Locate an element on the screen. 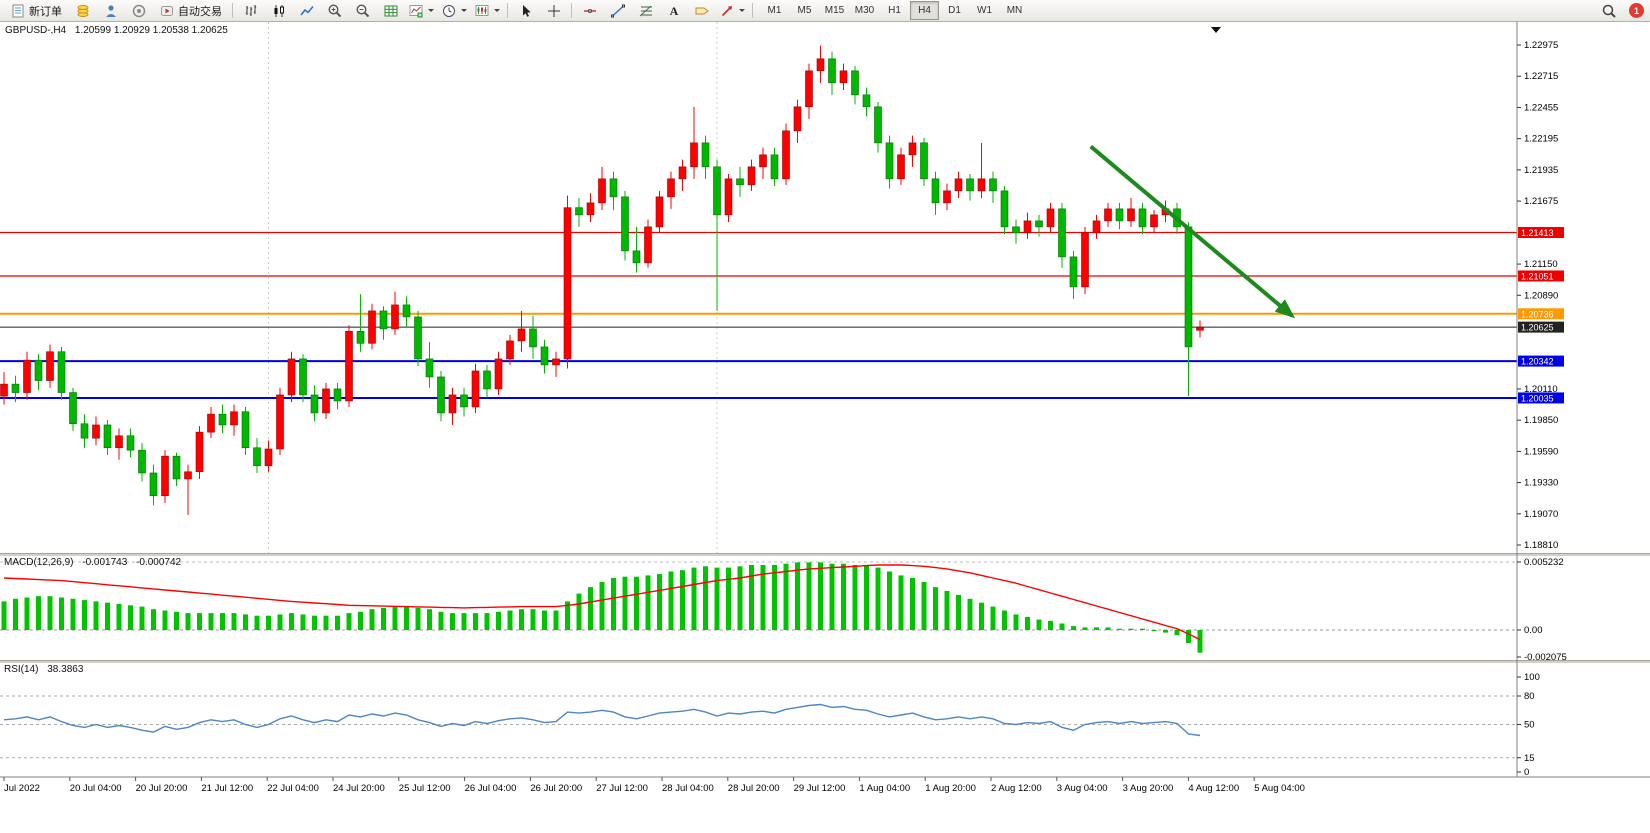  rsi-name: RSI(14) is located at coordinates (21, 669).